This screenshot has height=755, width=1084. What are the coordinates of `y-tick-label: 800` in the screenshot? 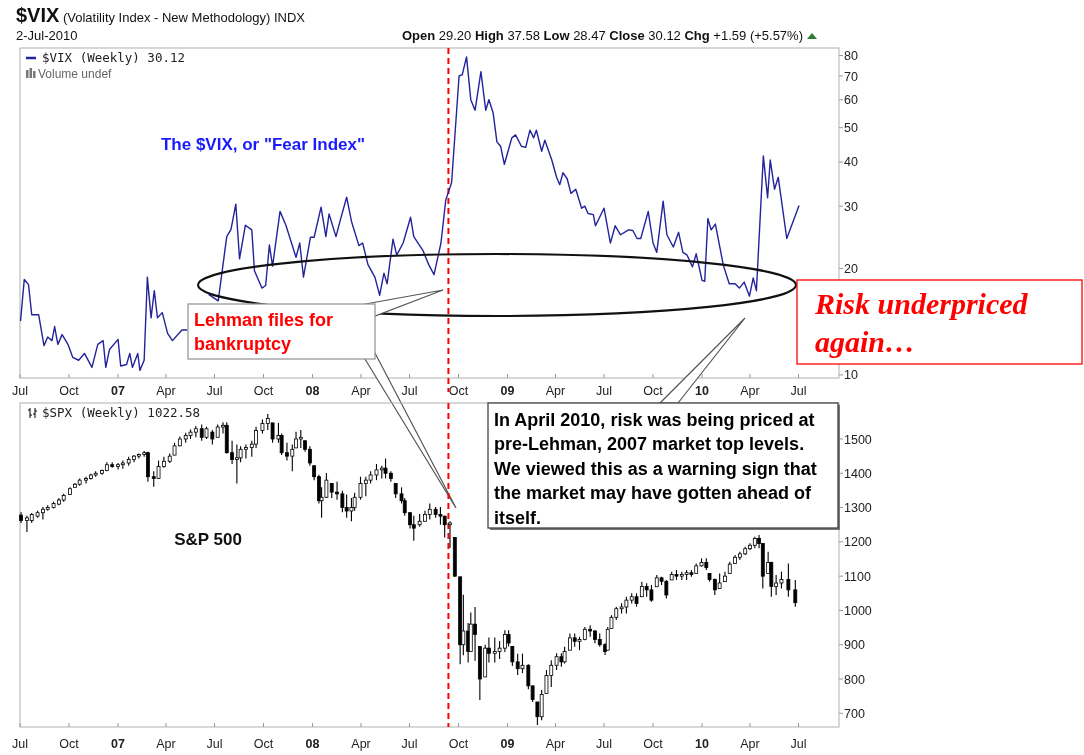 It's located at (854, 679).